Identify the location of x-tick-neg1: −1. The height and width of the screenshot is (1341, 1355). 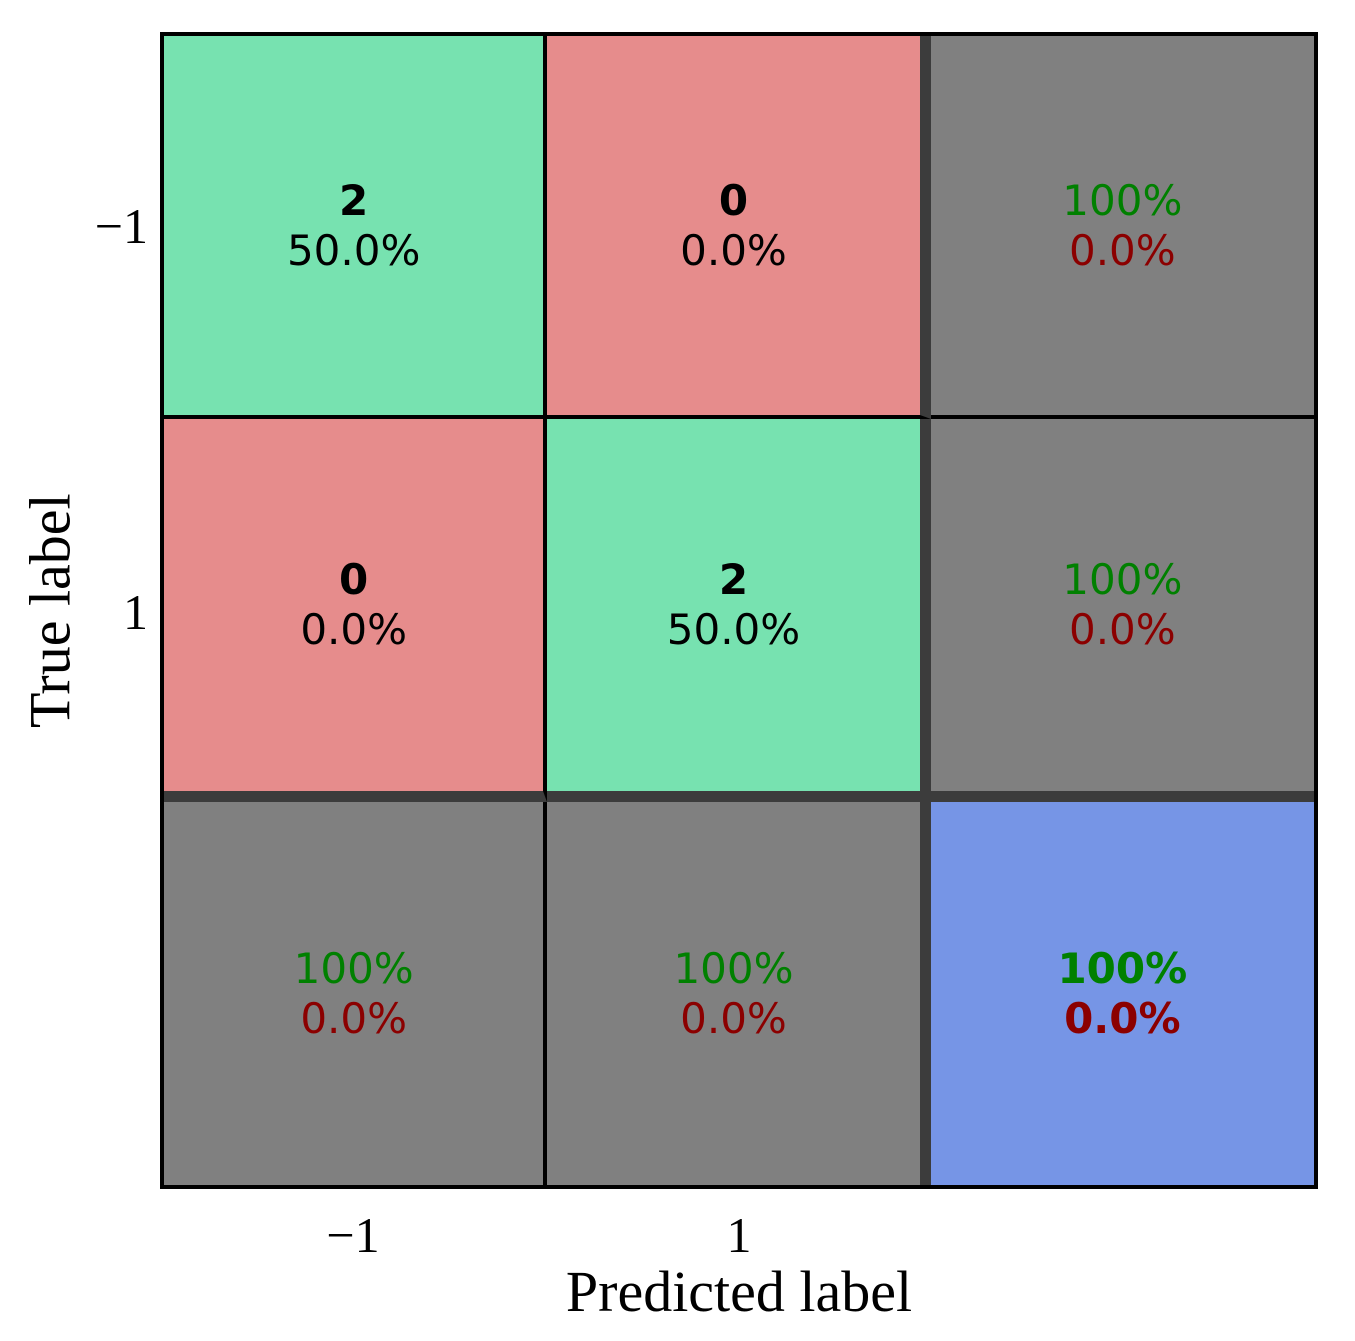
(353, 1235).